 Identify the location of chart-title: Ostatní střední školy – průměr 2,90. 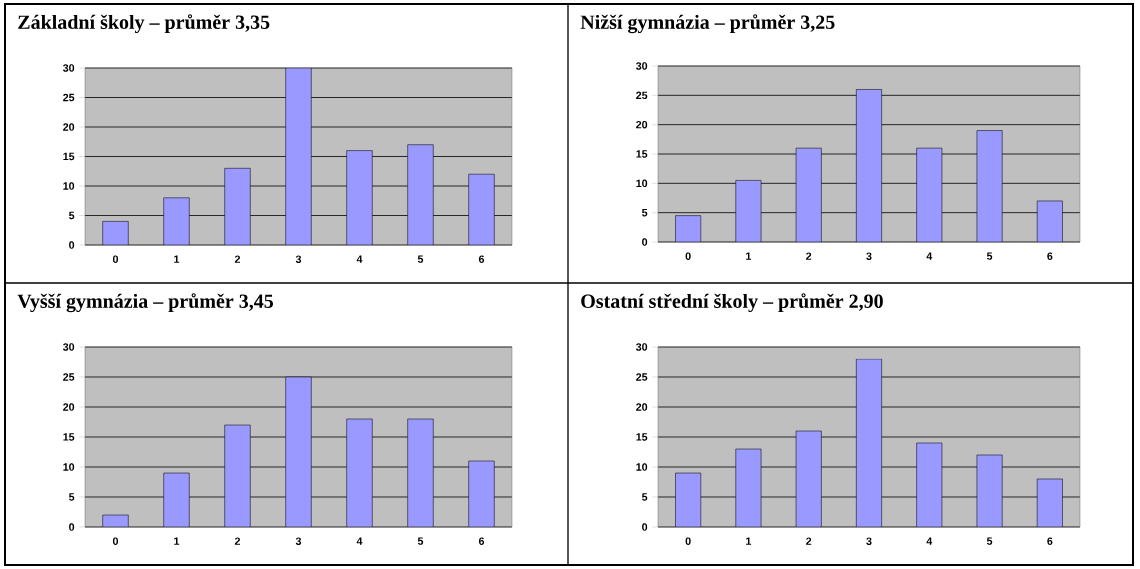
(732, 303).